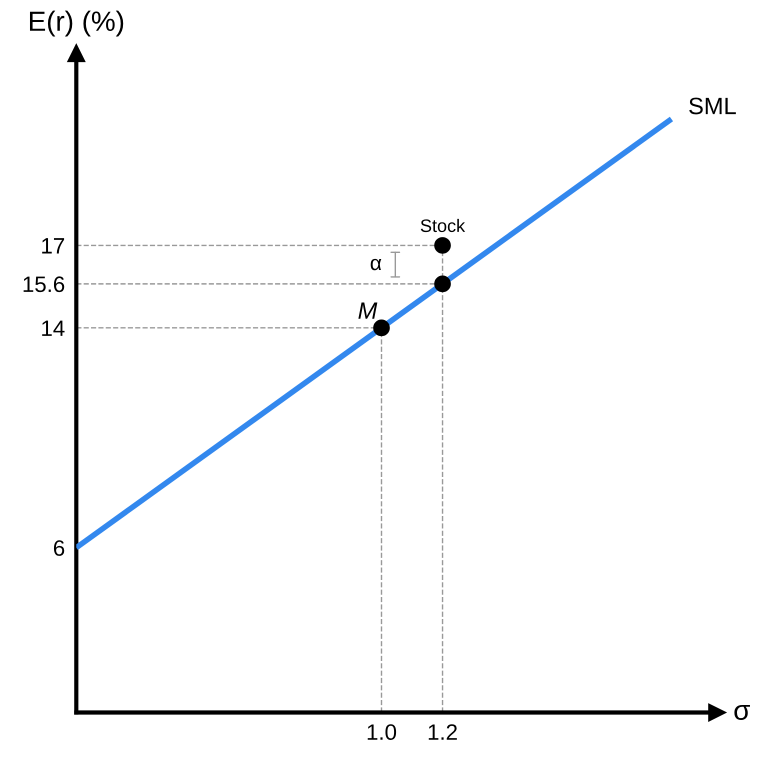  Describe the element at coordinates (382, 732) in the screenshot. I see `x-tick-label: 1.0` at that location.